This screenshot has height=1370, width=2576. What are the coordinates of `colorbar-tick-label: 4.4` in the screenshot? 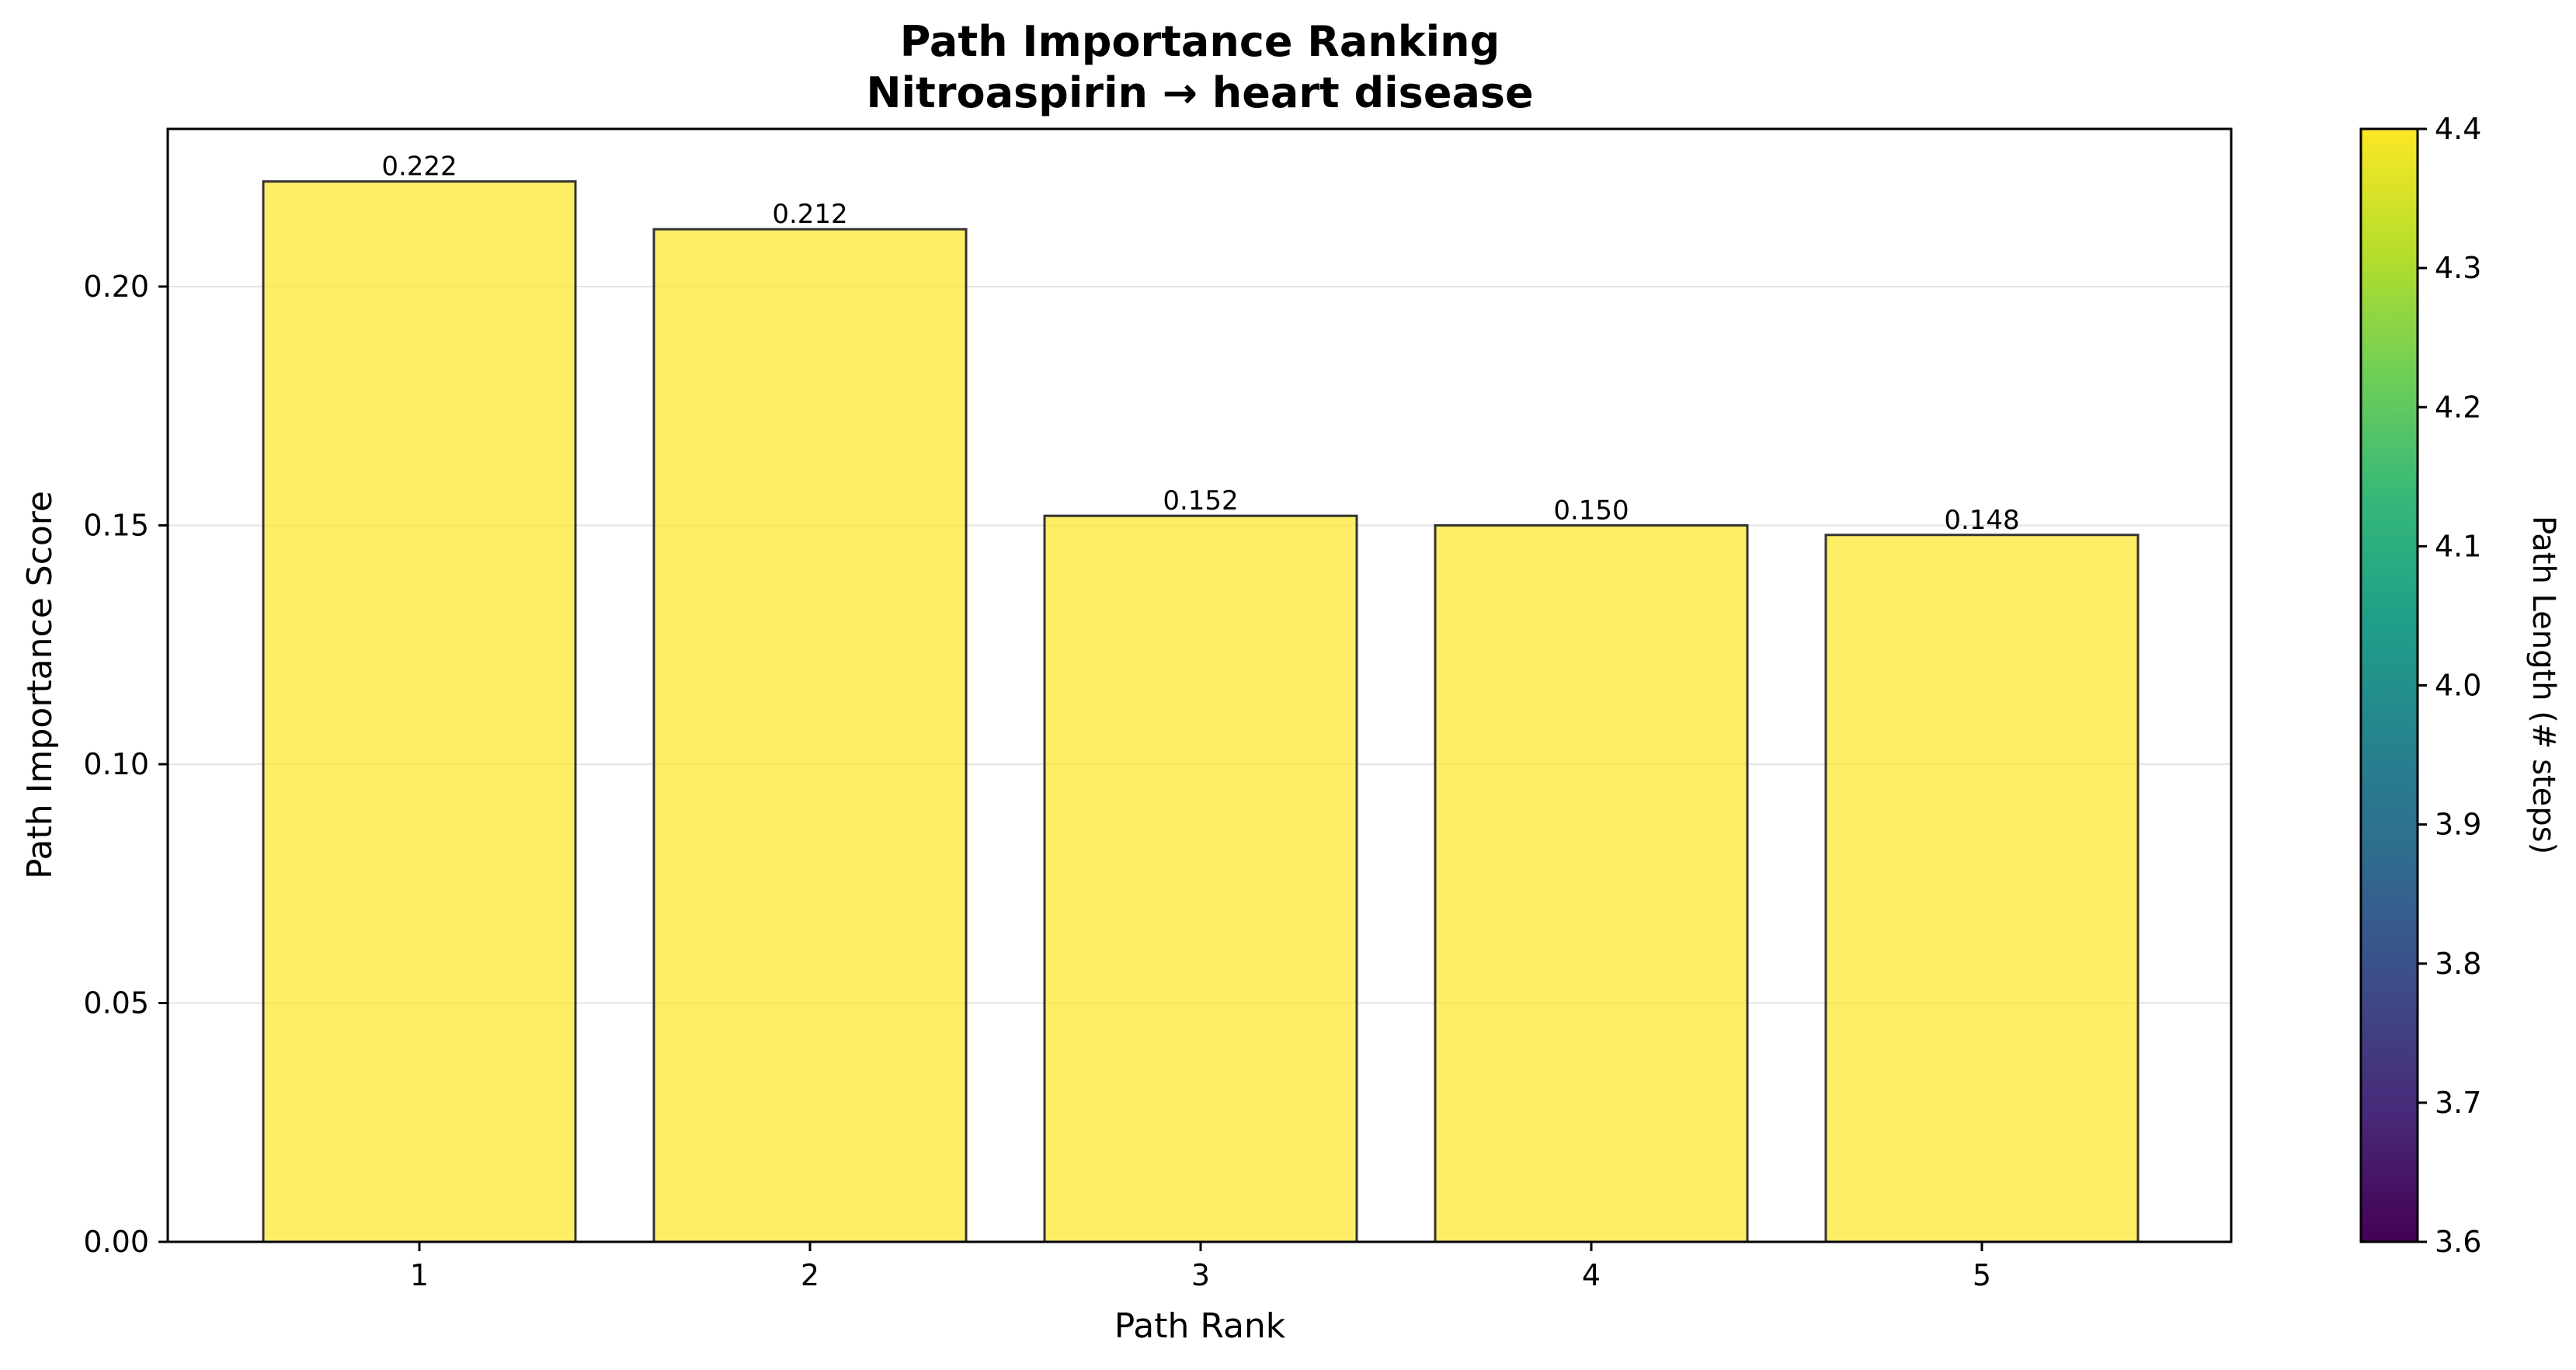 It's located at (2458, 129).